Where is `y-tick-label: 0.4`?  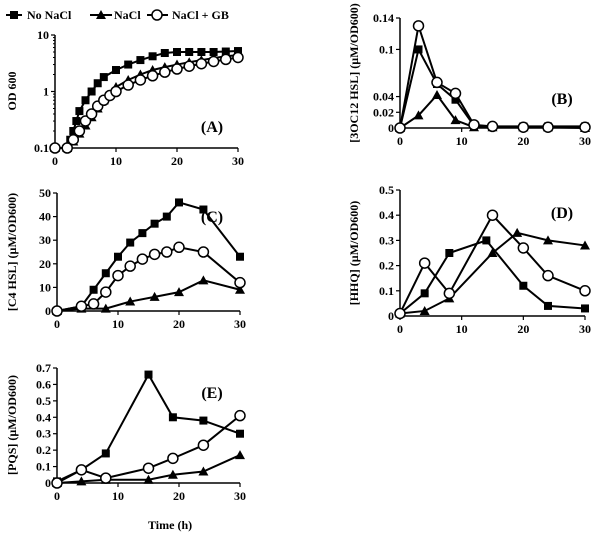
y-tick-label: 0.4 is located at coordinates (386, 215).